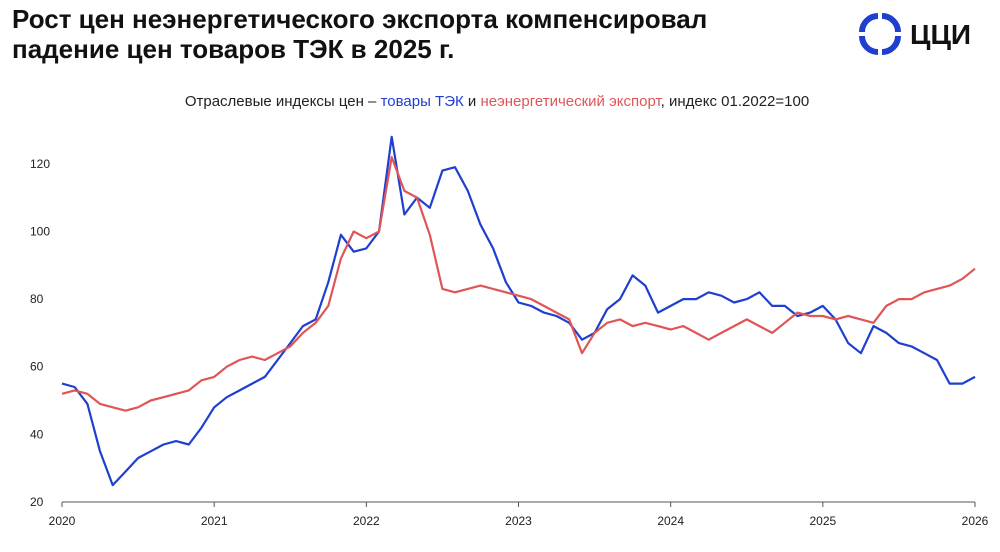  Describe the element at coordinates (40, 231) in the screenshot. I see `y-tick-label: 100` at that location.